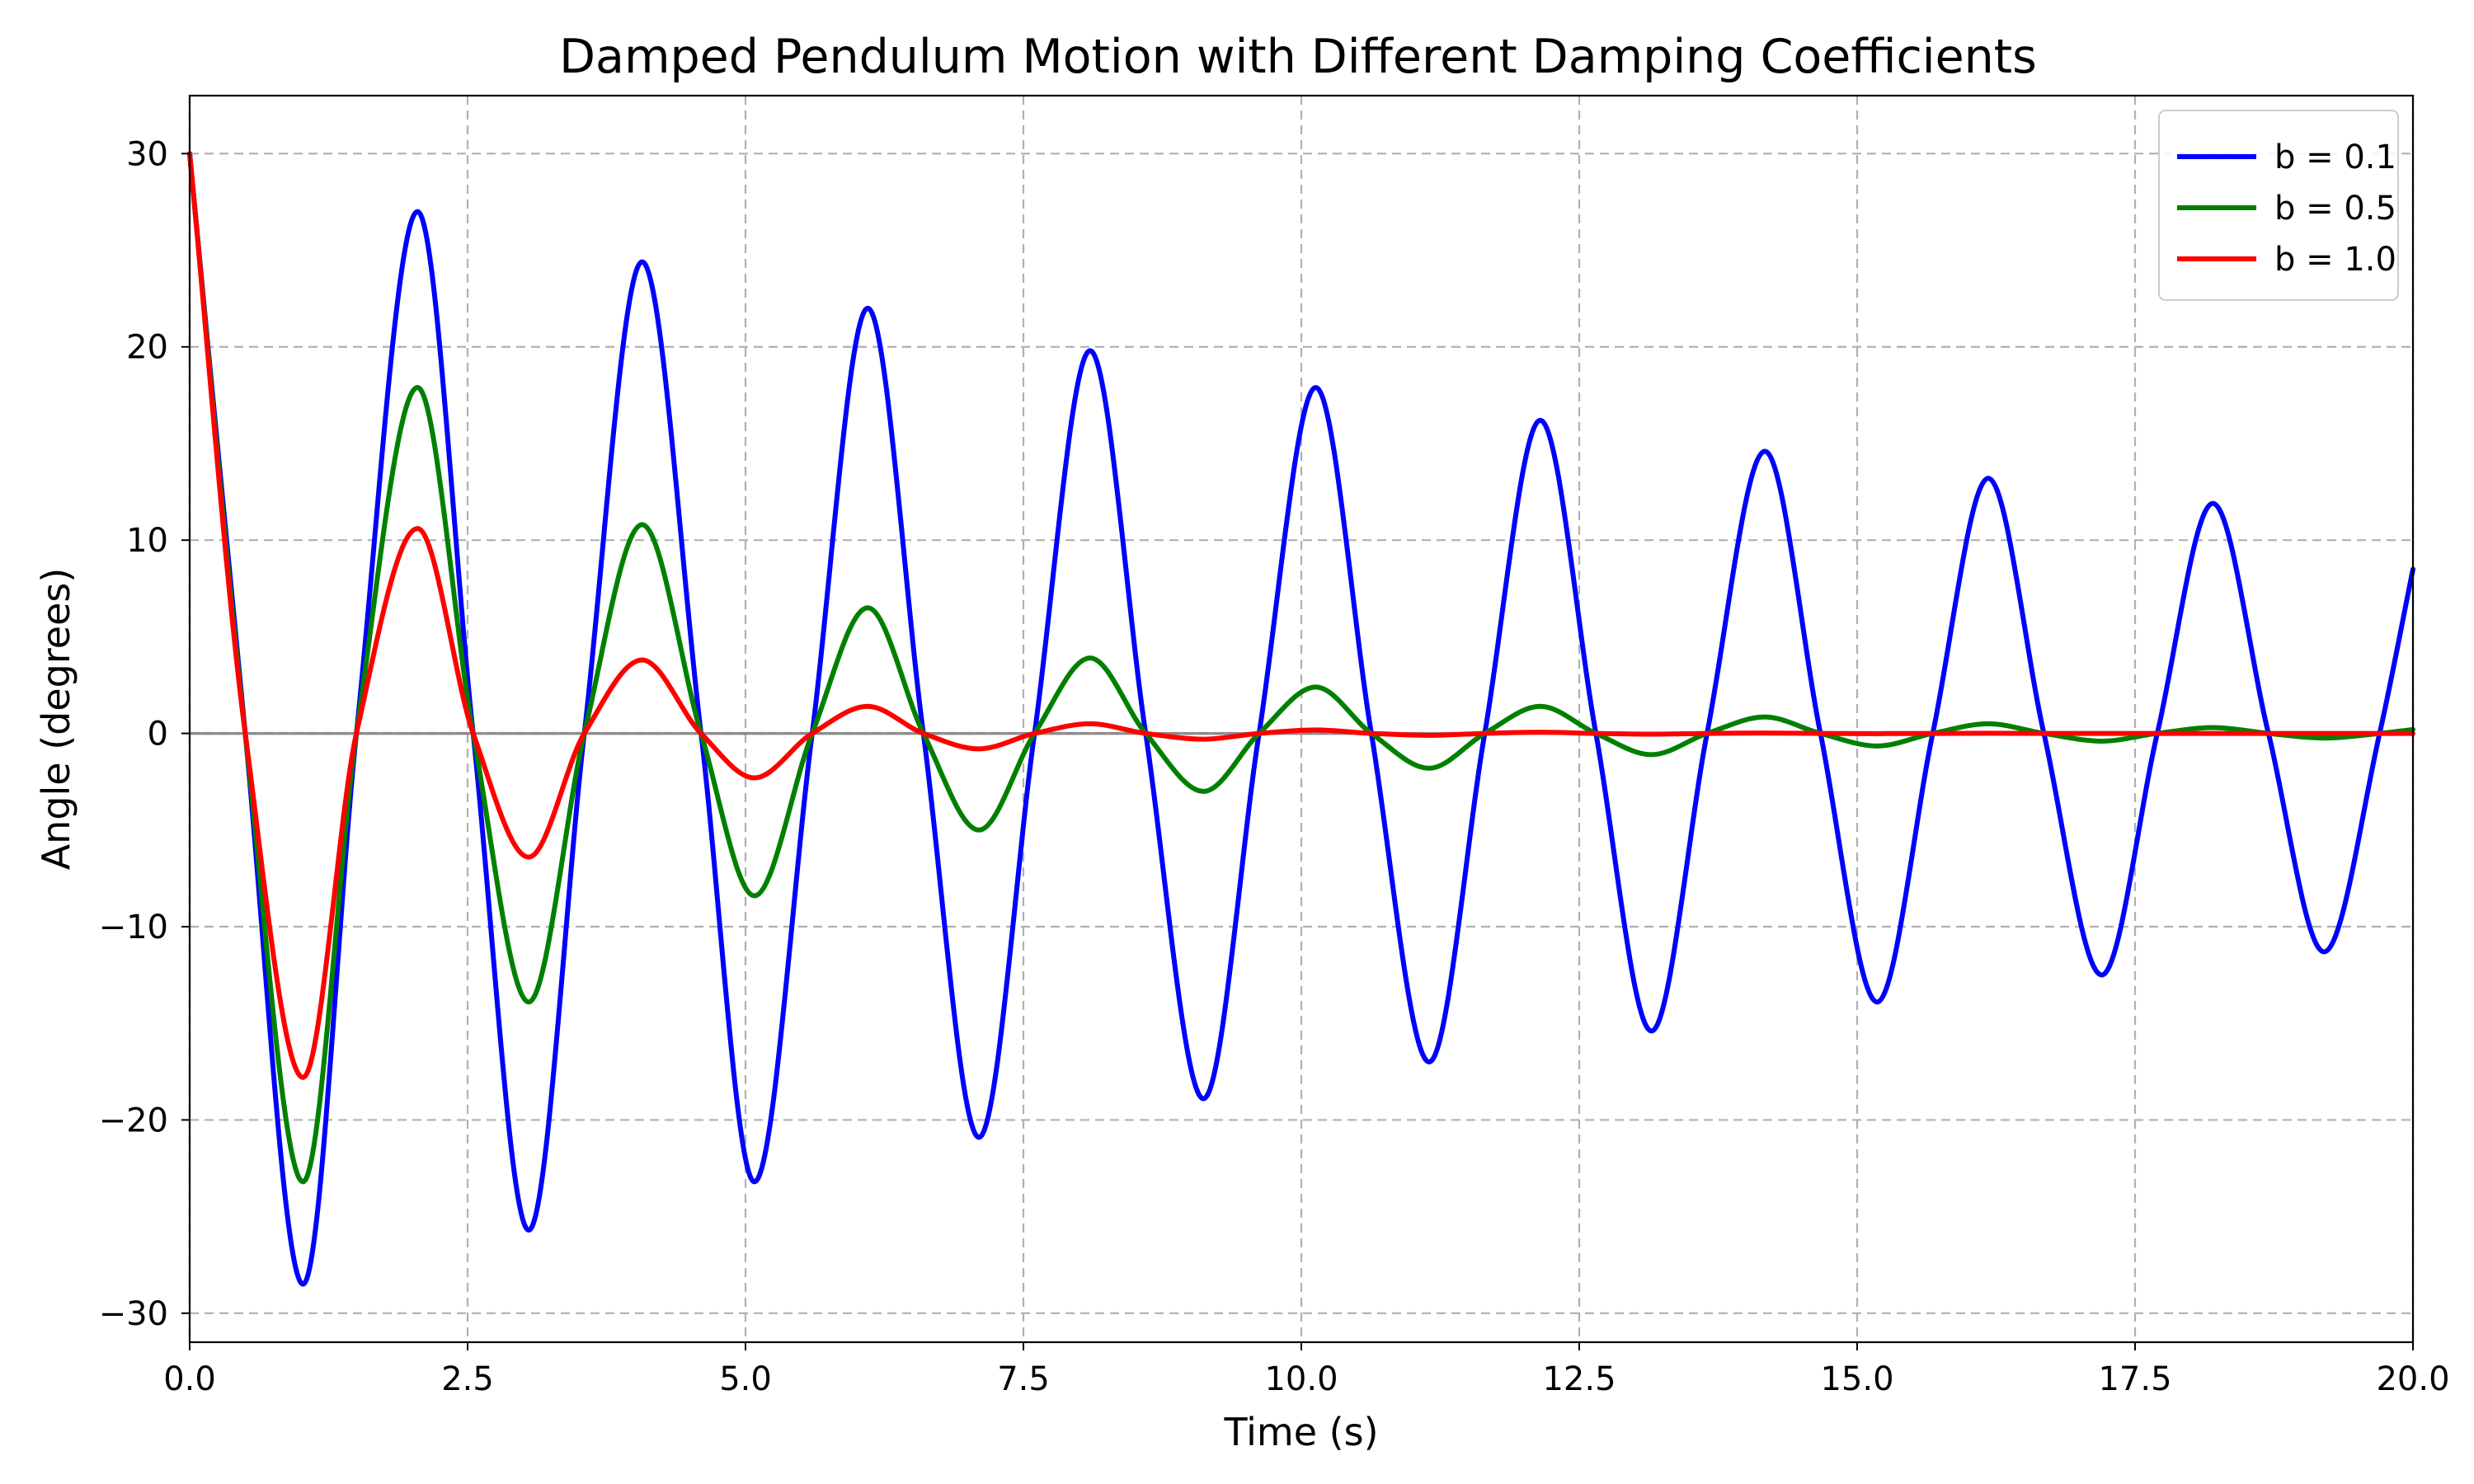 The width and height of the screenshot is (2474, 1484). What do you see at coordinates (133, 927) in the screenshot?
I see `y-tick-label: −10` at bounding box center [133, 927].